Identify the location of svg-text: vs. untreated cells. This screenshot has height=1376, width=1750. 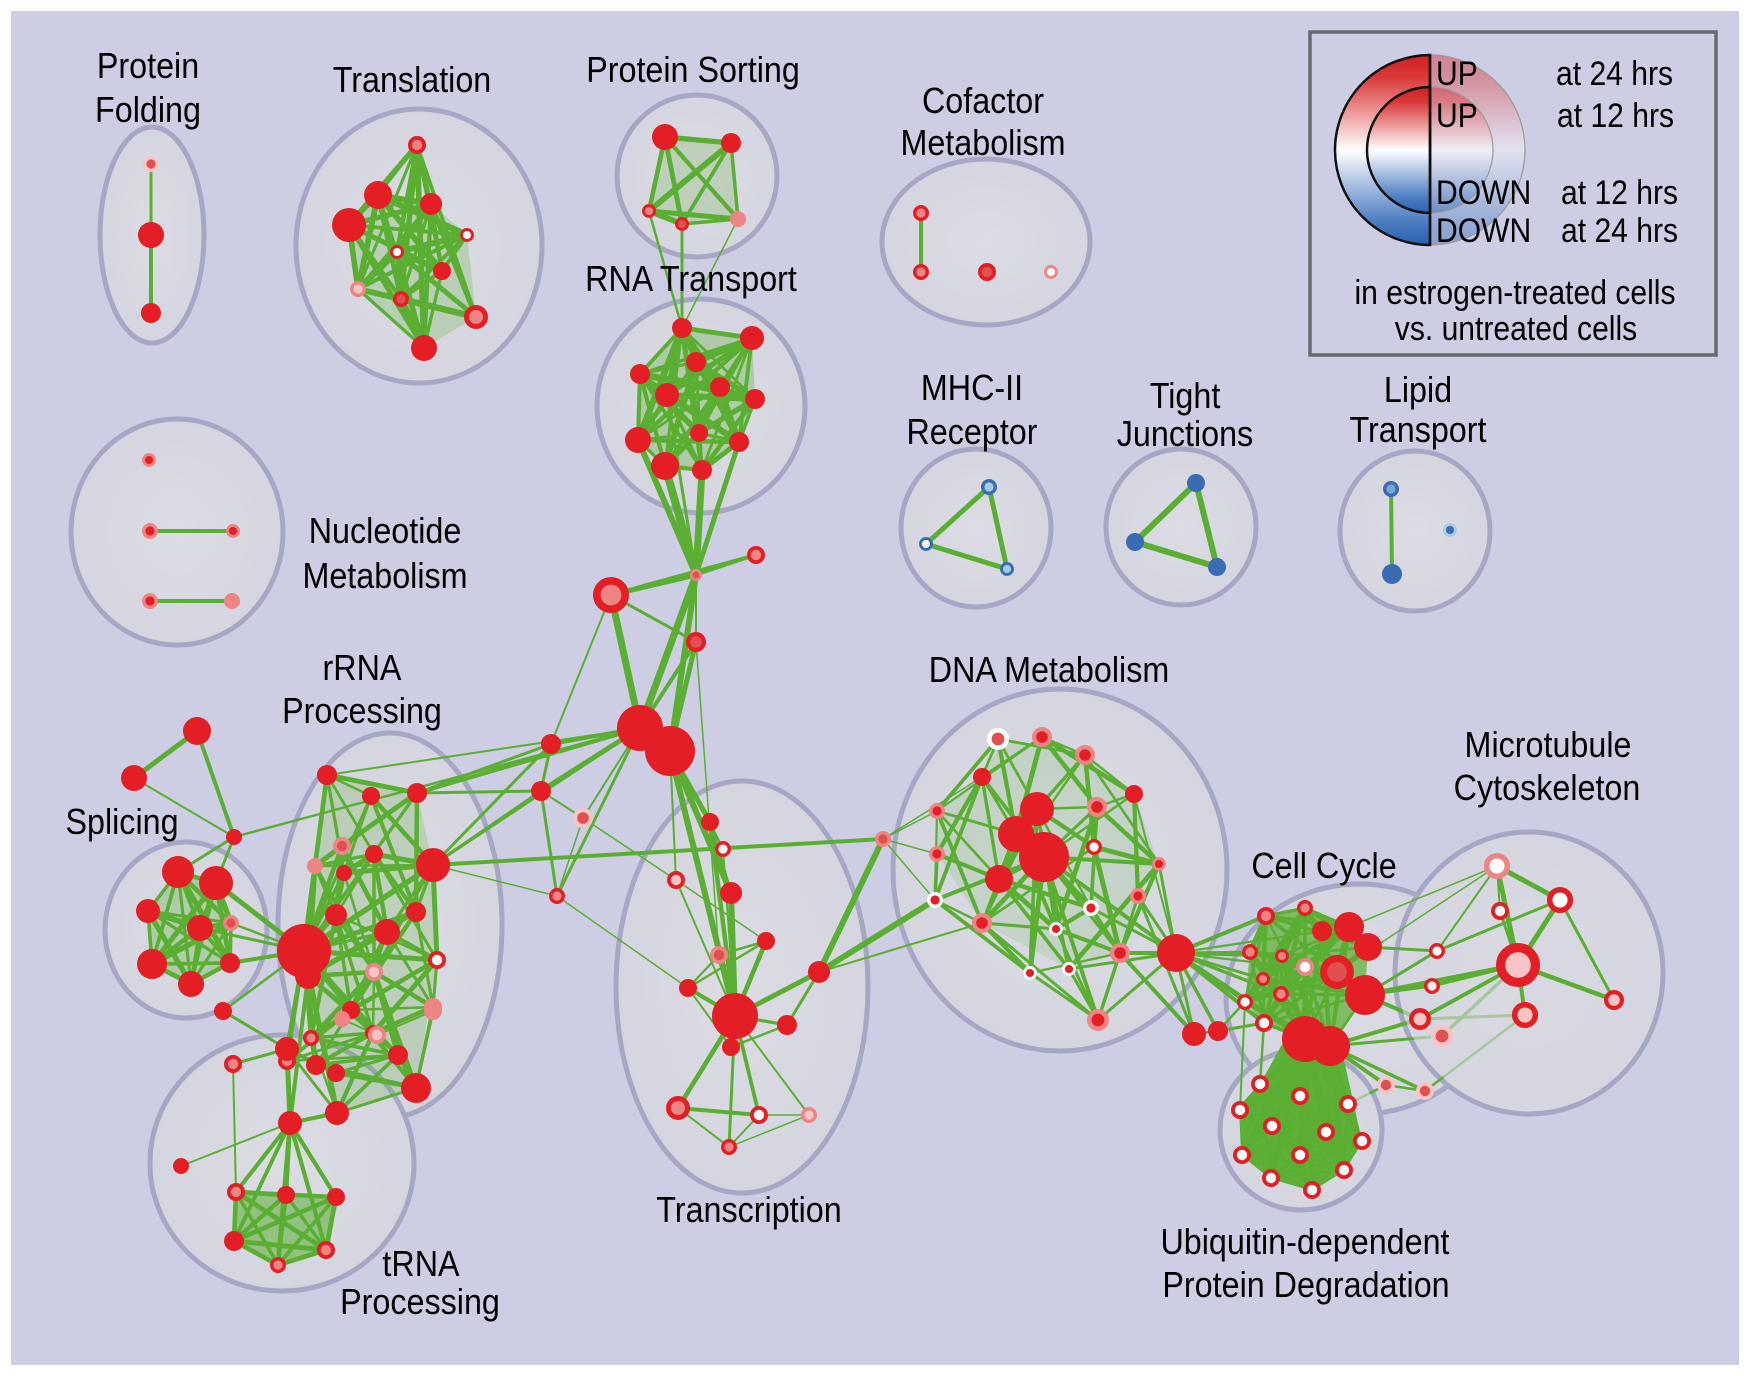
(1516, 328).